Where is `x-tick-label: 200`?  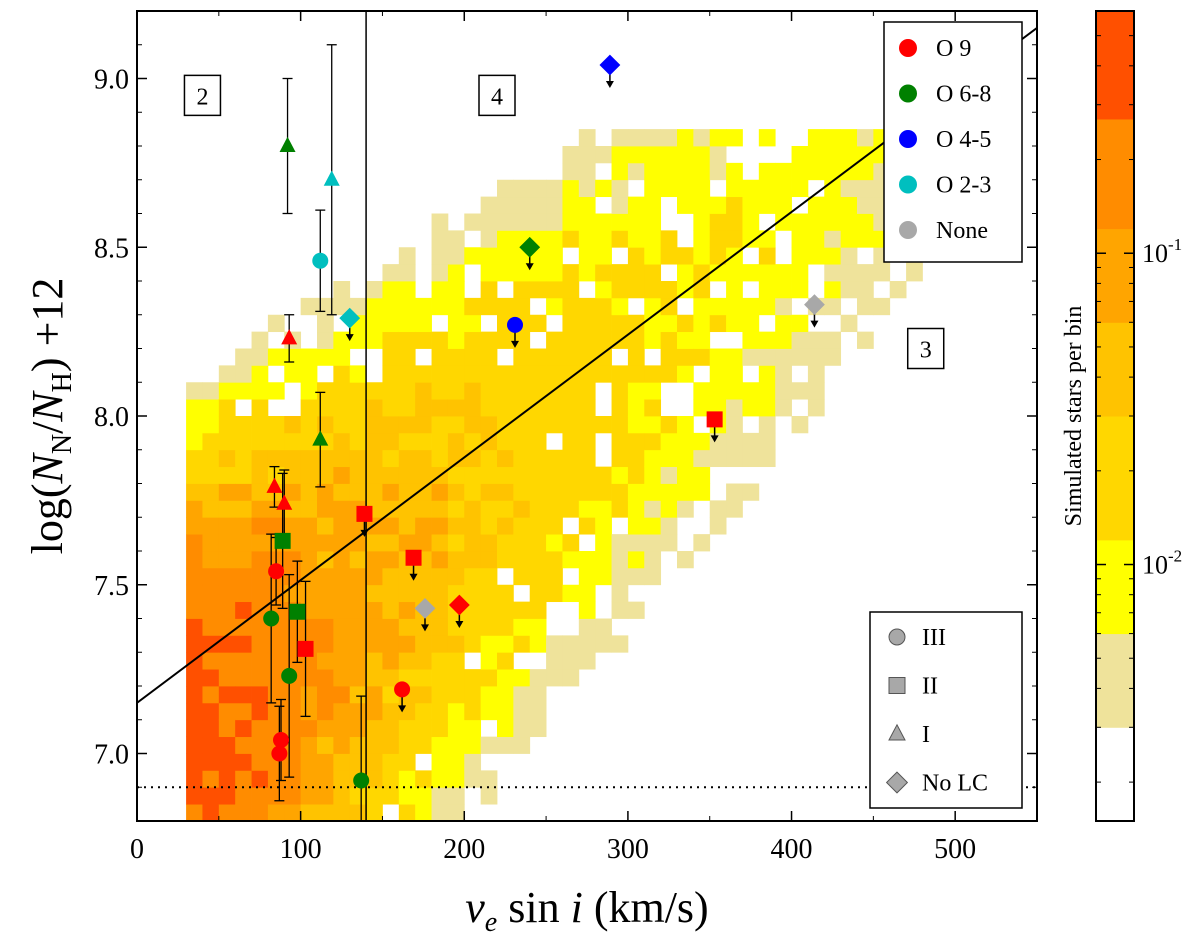 x-tick-label: 200 is located at coordinates (464, 849).